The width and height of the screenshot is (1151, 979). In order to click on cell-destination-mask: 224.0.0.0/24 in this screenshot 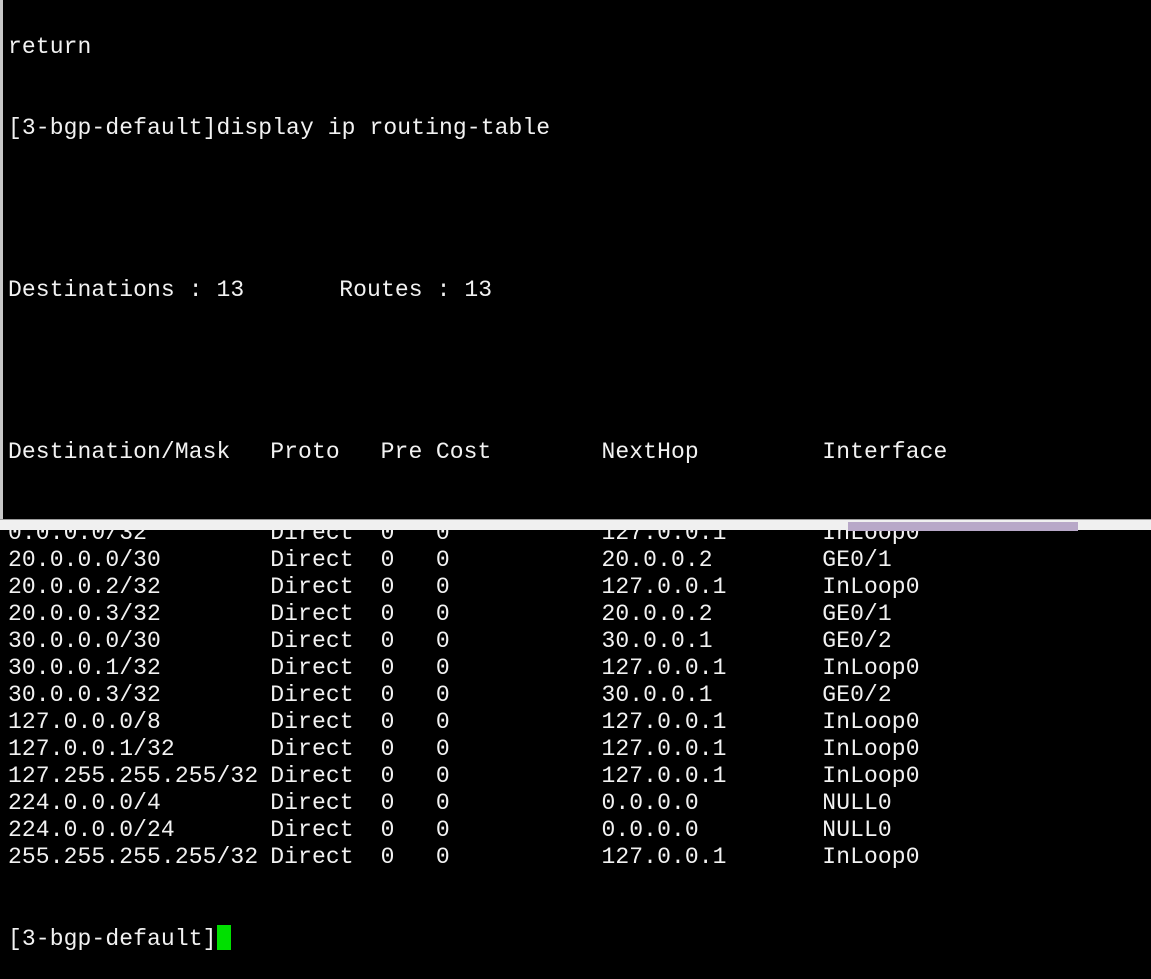, I will do `click(91, 830)`.